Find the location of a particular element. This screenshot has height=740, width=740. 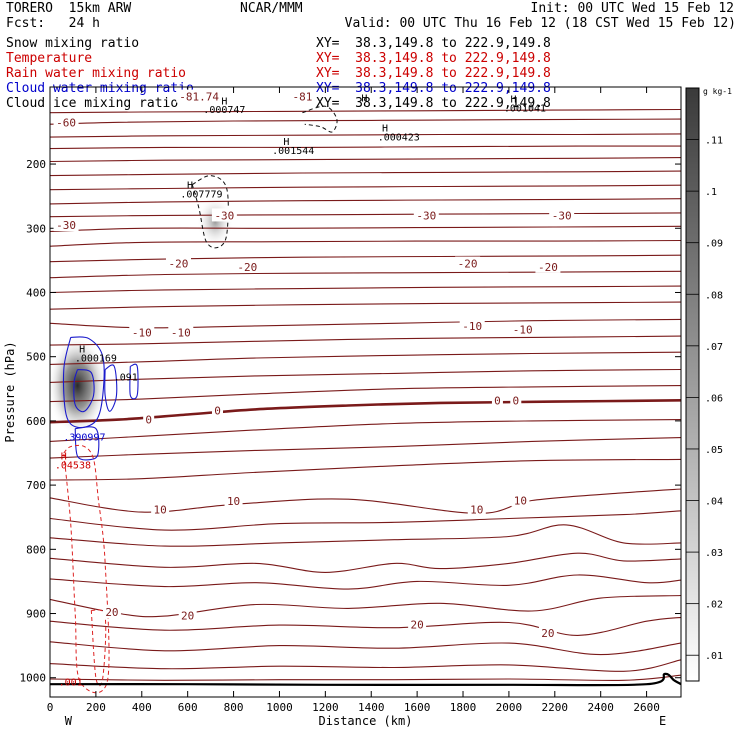

west-label: W is located at coordinates (69, 721).